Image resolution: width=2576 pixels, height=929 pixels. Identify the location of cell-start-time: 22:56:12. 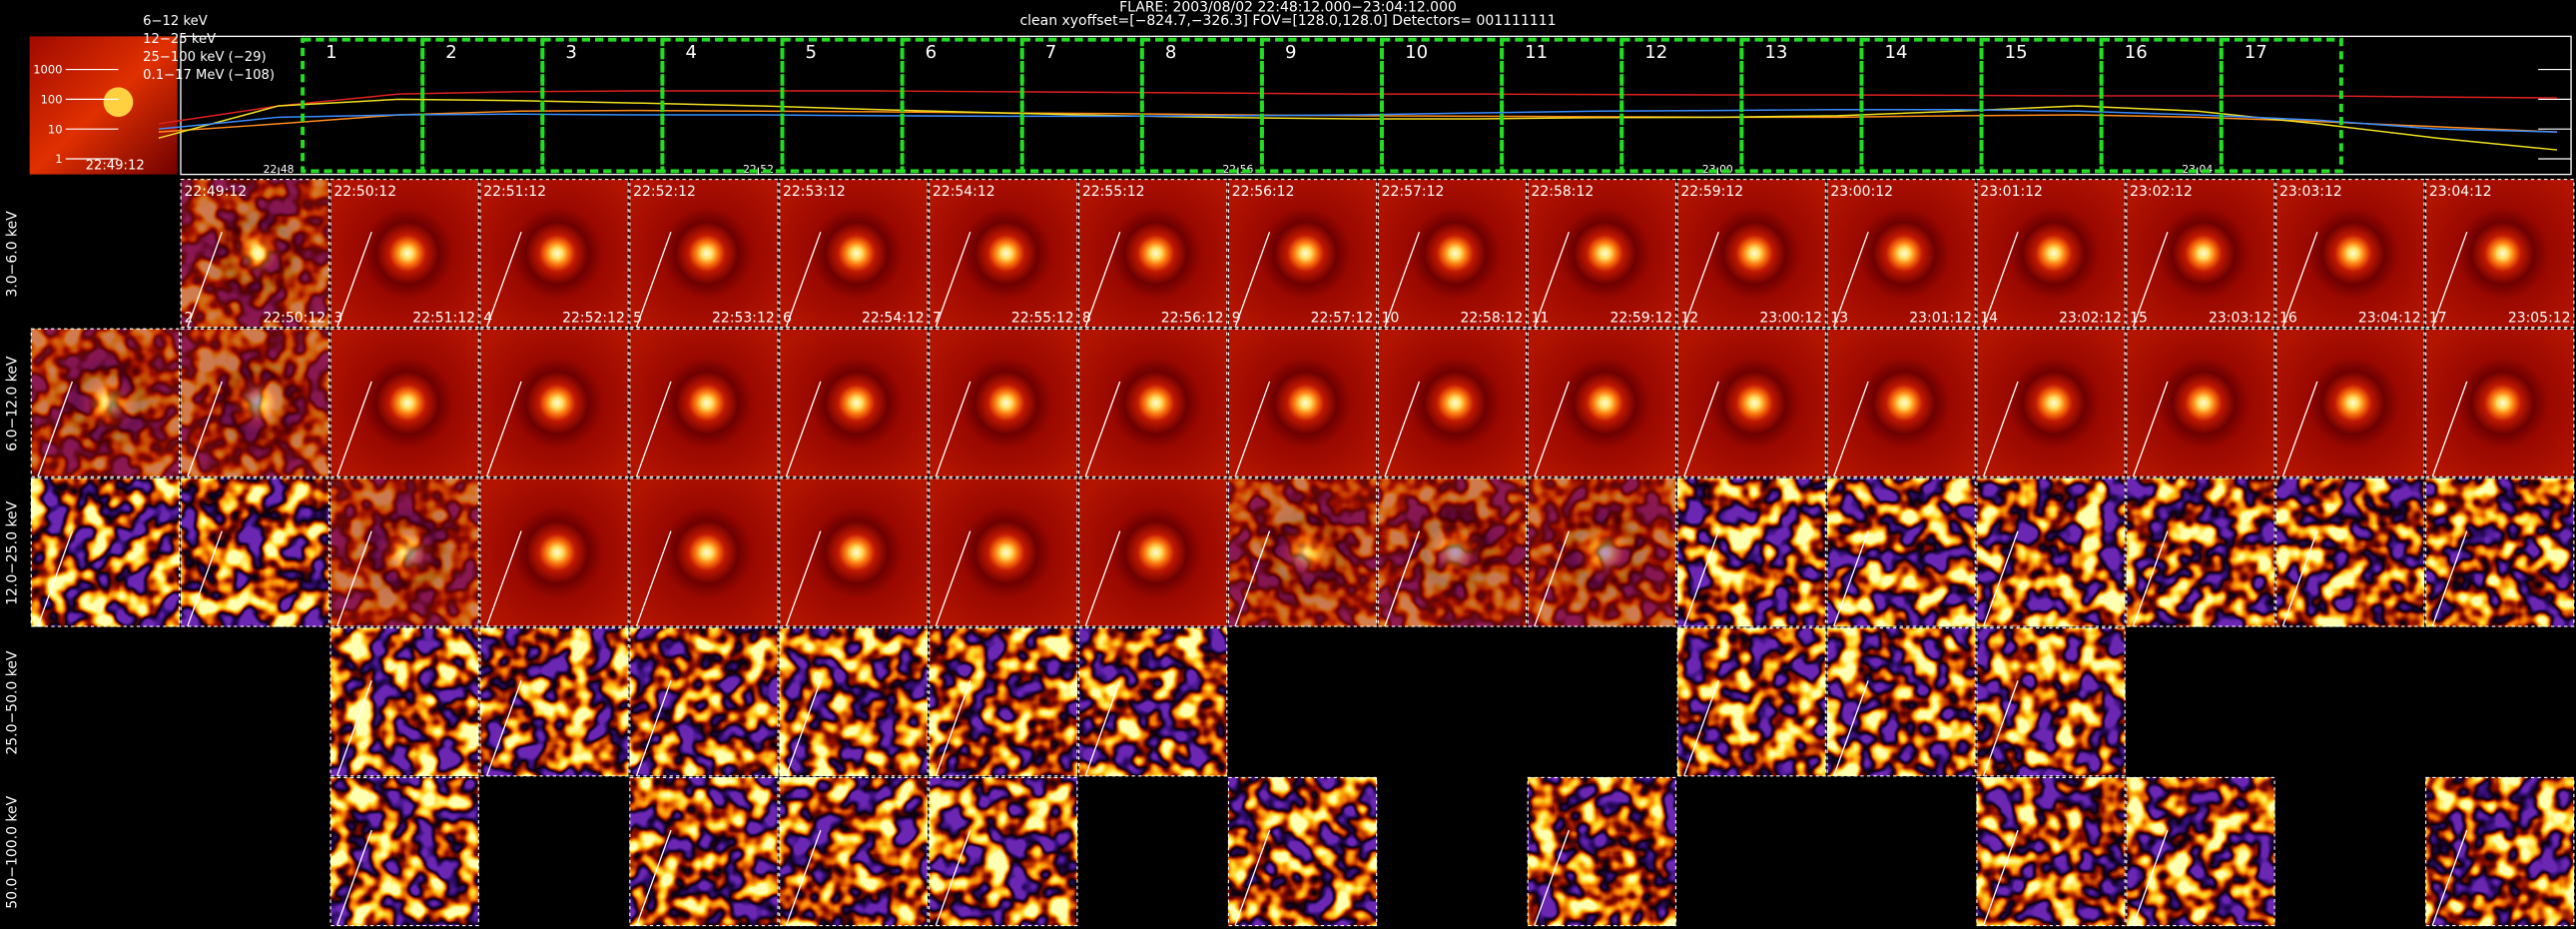
(1263, 192).